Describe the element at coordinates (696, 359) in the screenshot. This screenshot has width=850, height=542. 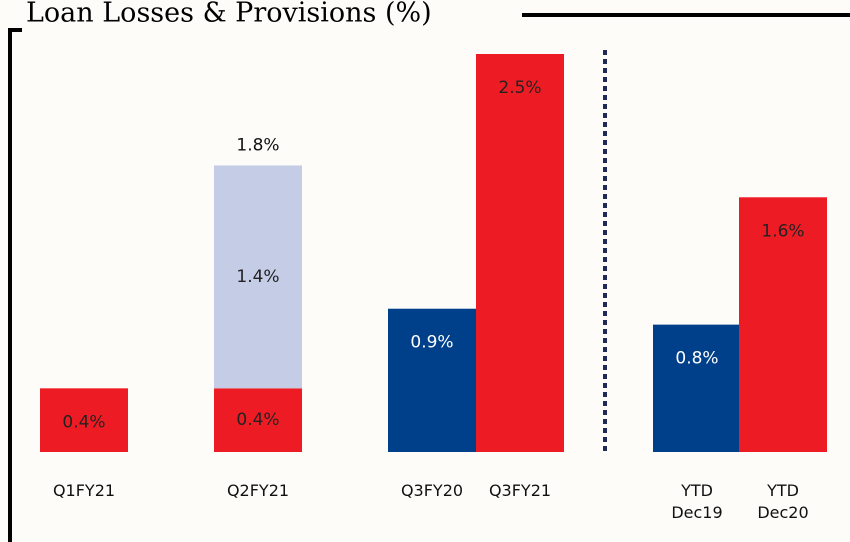
I see `data-label: 0.8%` at that location.